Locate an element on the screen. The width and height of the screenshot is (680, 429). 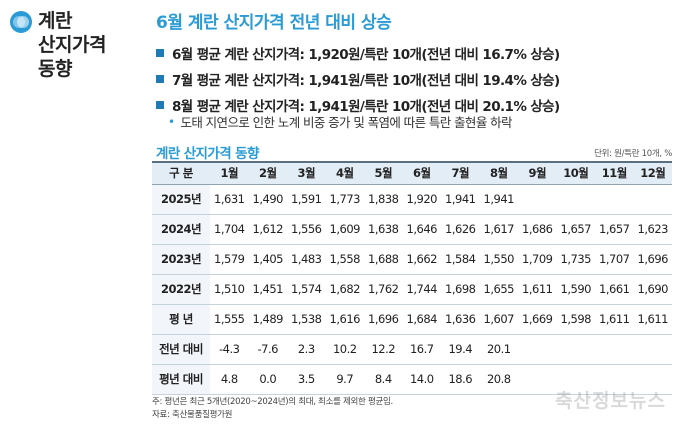
table-cell: 1,584 is located at coordinates (460, 259).